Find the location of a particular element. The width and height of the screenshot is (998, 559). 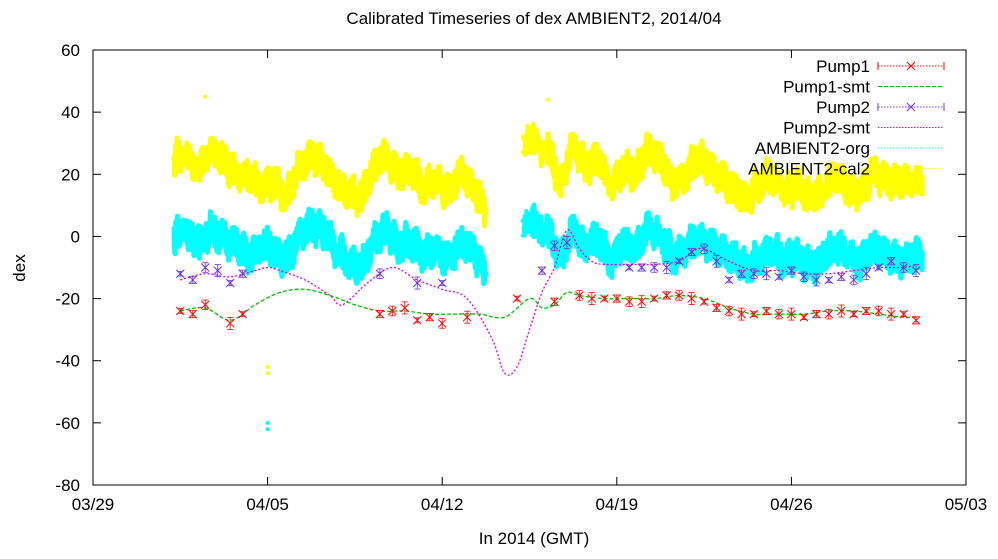

legend-item: Pump2 is located at coordinates (880, 107).